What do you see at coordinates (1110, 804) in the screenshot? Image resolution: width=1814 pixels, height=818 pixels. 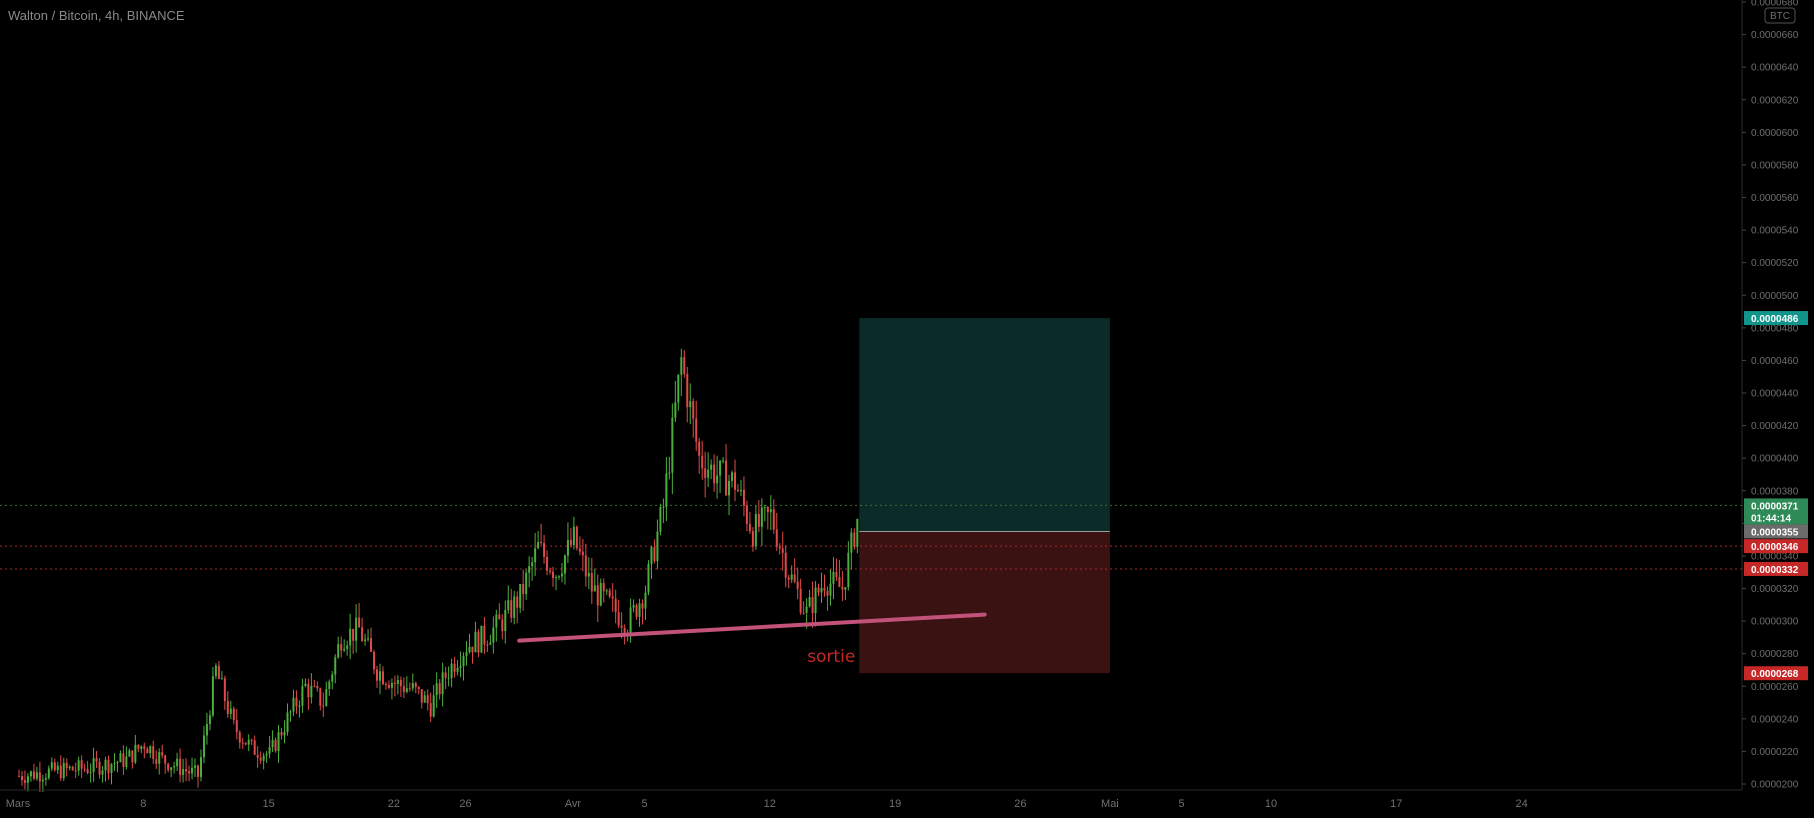 I see `time-tick-label: Mai` at bounding box center [1110, 804].